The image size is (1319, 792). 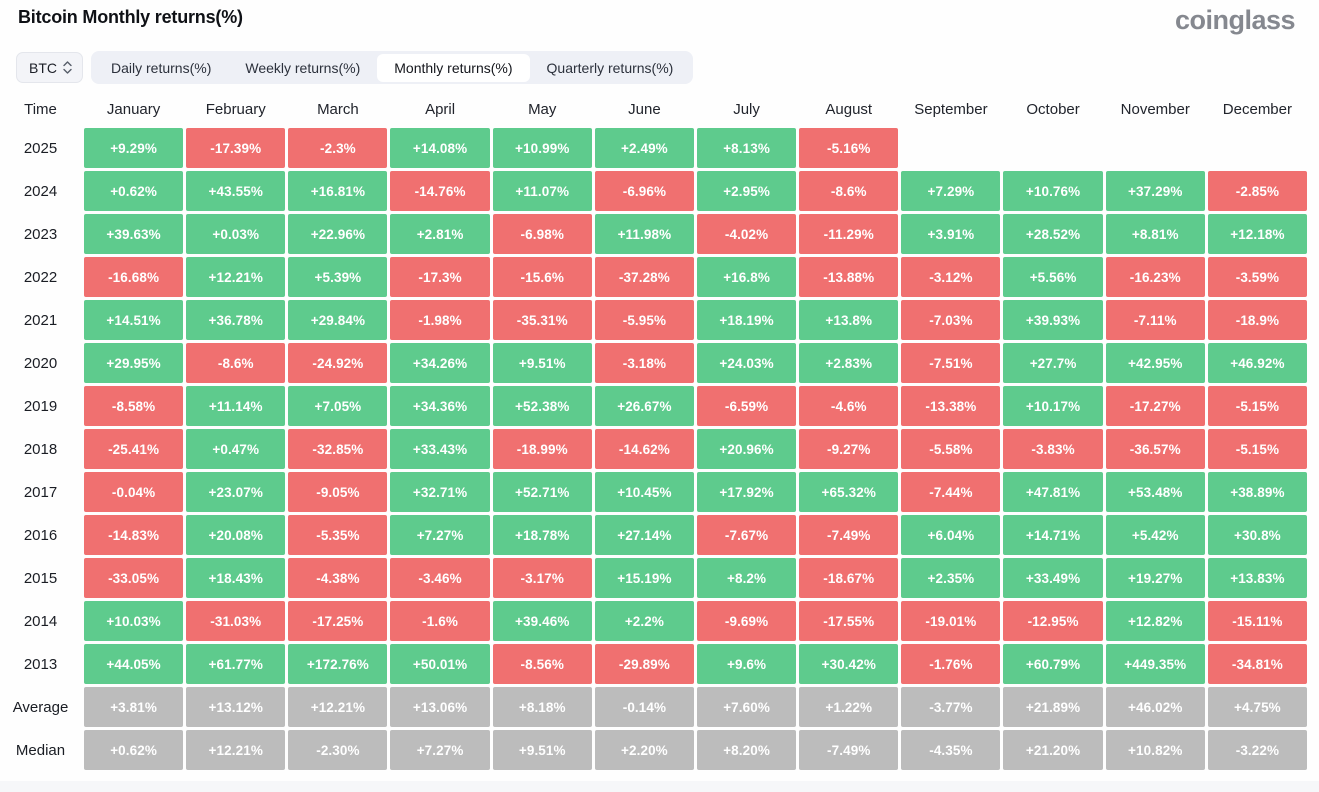 What do you see at coordinates (542, 707) in the screenshot?
I see `cell-average-may: +8.18%` at bounding box center [542, 707].